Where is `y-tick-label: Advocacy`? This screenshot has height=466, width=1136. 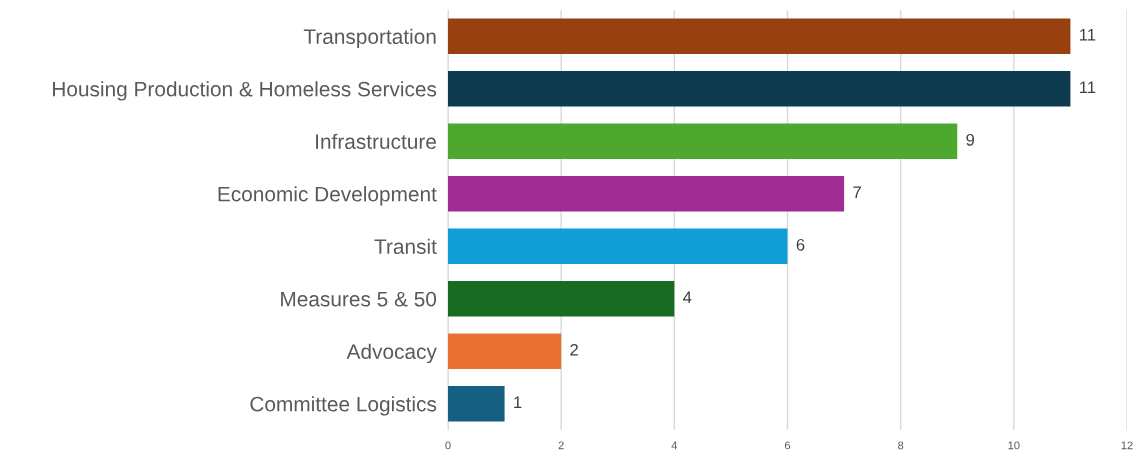
y-tick-label: Advocacy is located at coordinates (391, 353).